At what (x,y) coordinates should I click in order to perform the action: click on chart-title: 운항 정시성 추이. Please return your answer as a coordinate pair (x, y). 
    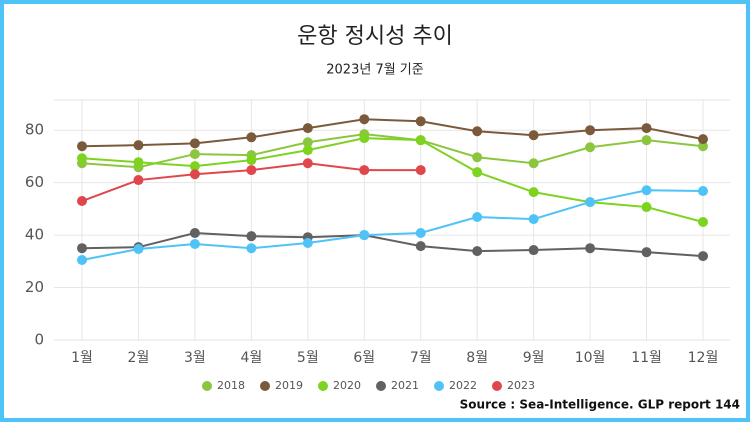
    Looking at the image, I should click on (375, 36).